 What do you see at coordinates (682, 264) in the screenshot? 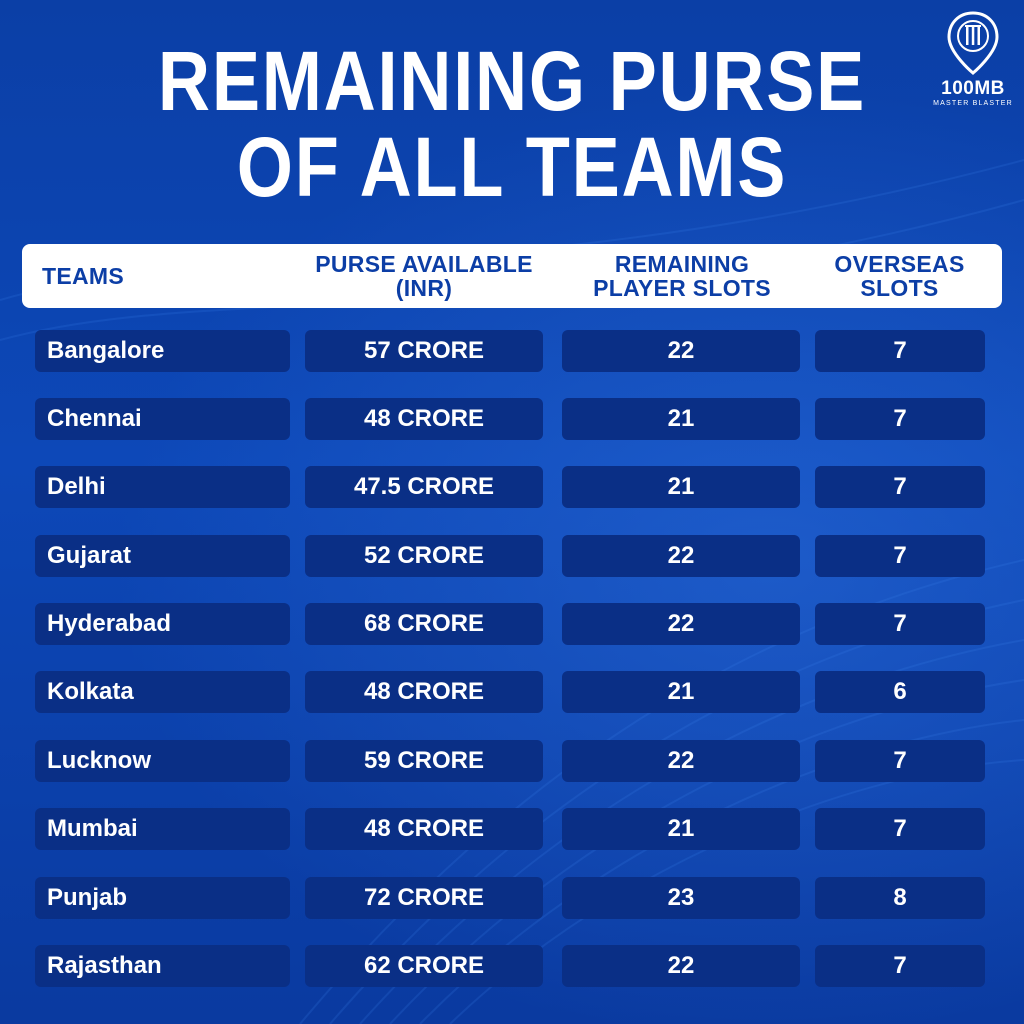
I see `header-slots-line1: REMAINING` at bounding box center [682, 264].